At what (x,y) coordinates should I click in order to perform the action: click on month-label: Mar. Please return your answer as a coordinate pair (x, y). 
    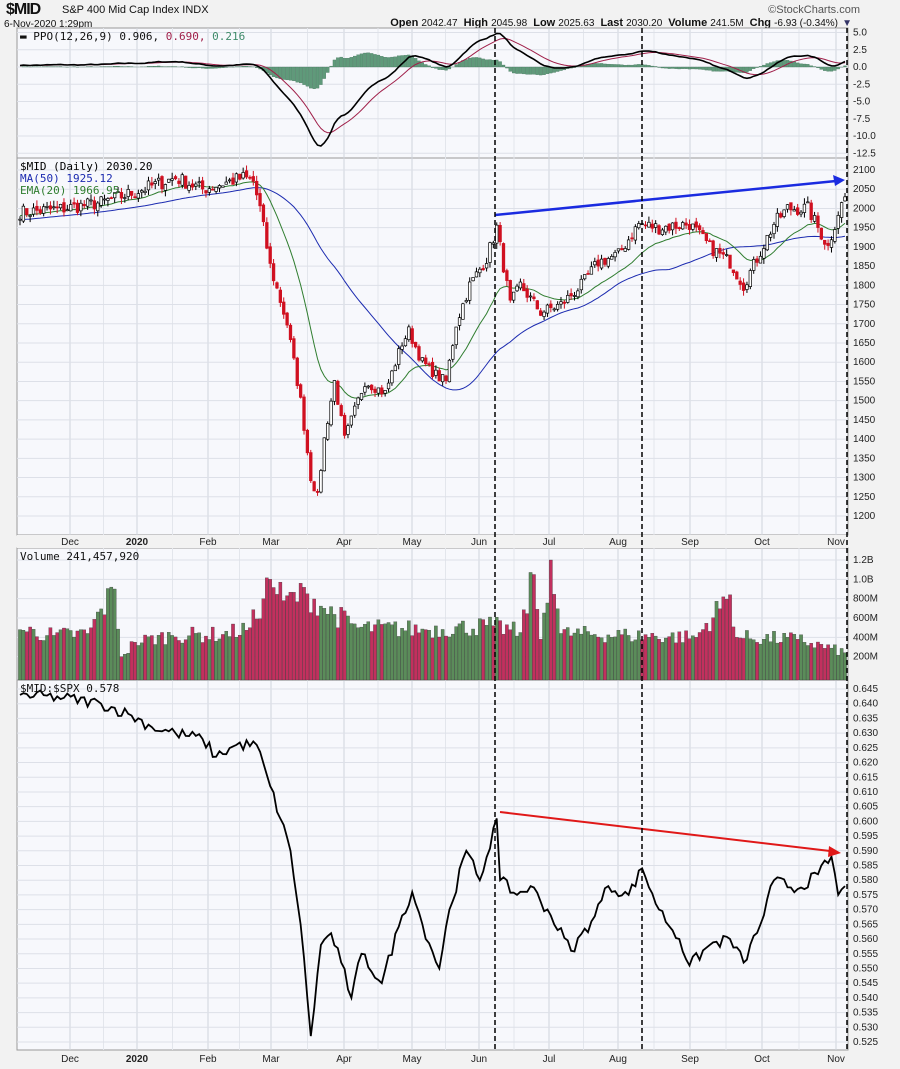
    Looking at the image, I should click on (271, 542).